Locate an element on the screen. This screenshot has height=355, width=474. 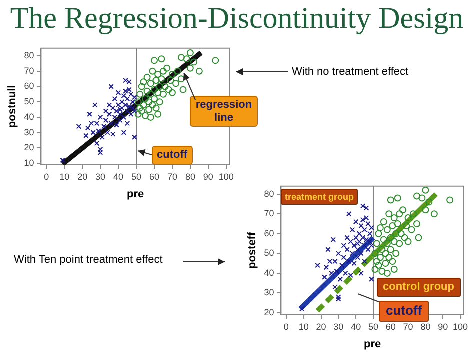
x-tick-label: 50 is located at coordinates (136, 177).